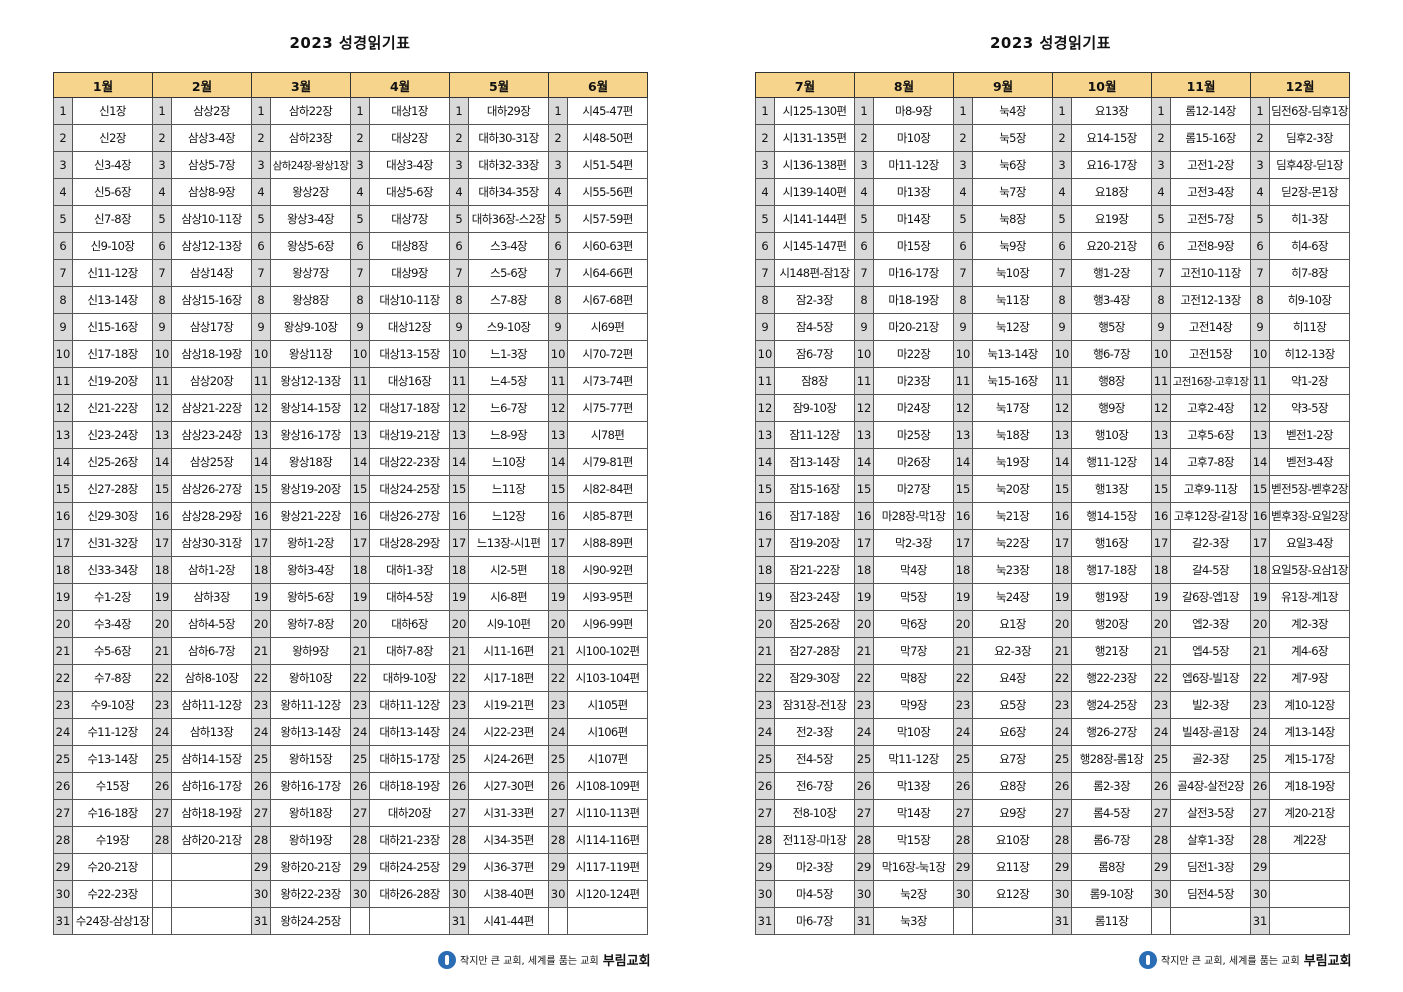  Describe the element at coordinates (1310, 624) in the screenshot. I see `reading-cell: 계2-3장` at that location.